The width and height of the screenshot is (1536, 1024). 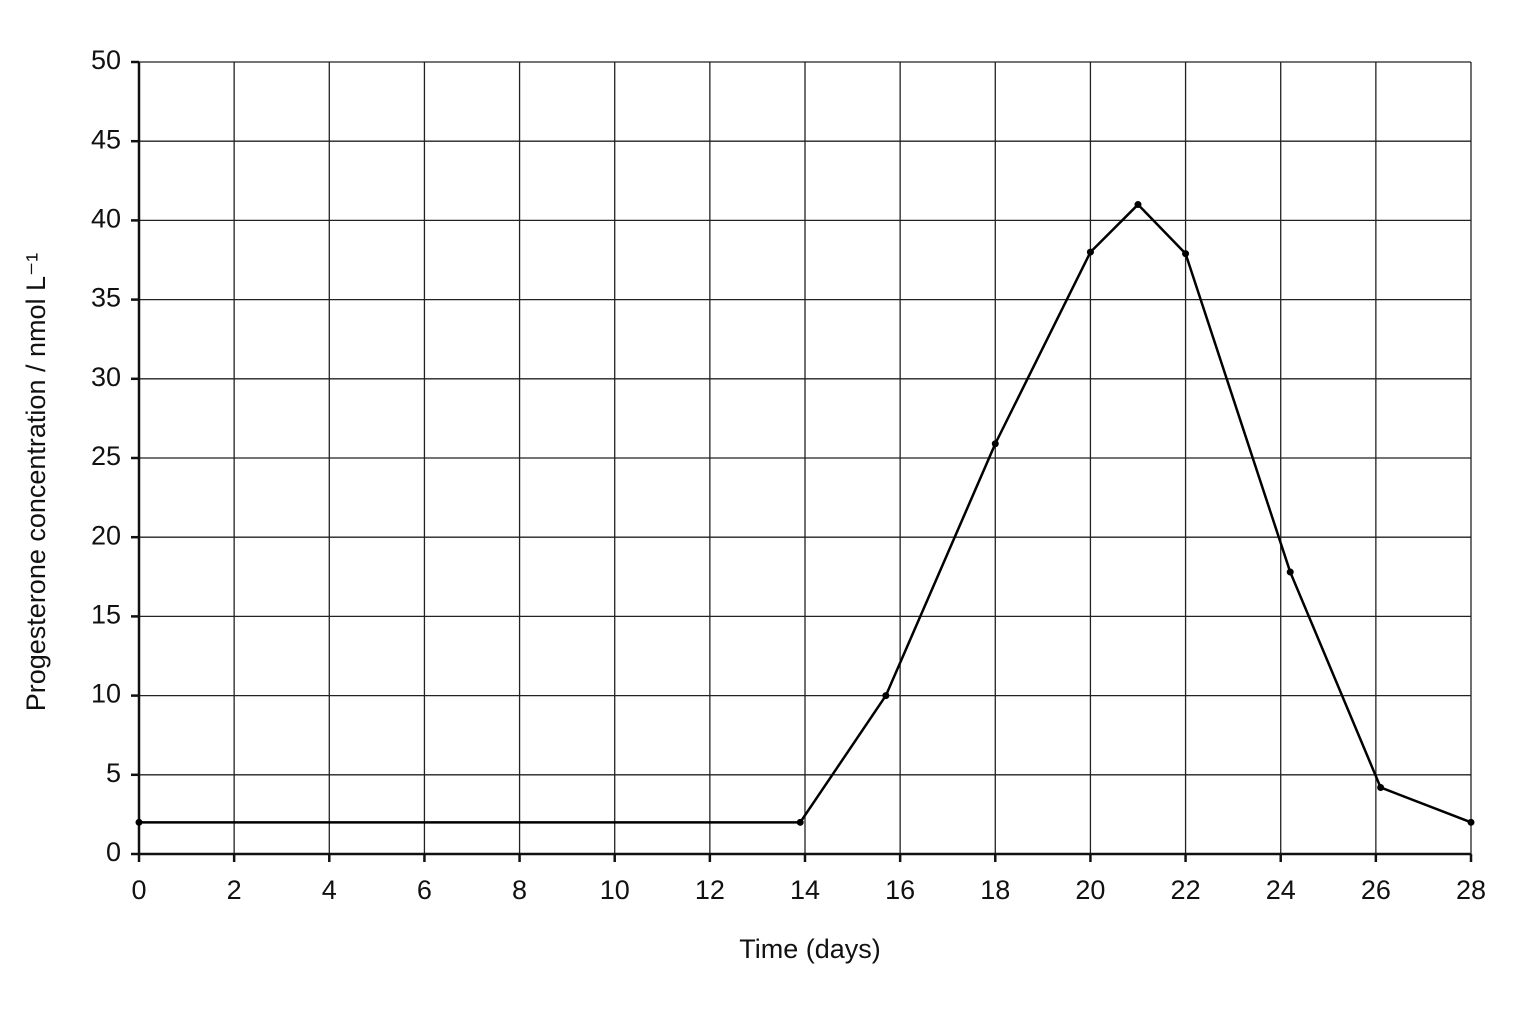 I want to click on y-tick-label: 50, so click(x=106, y=60).